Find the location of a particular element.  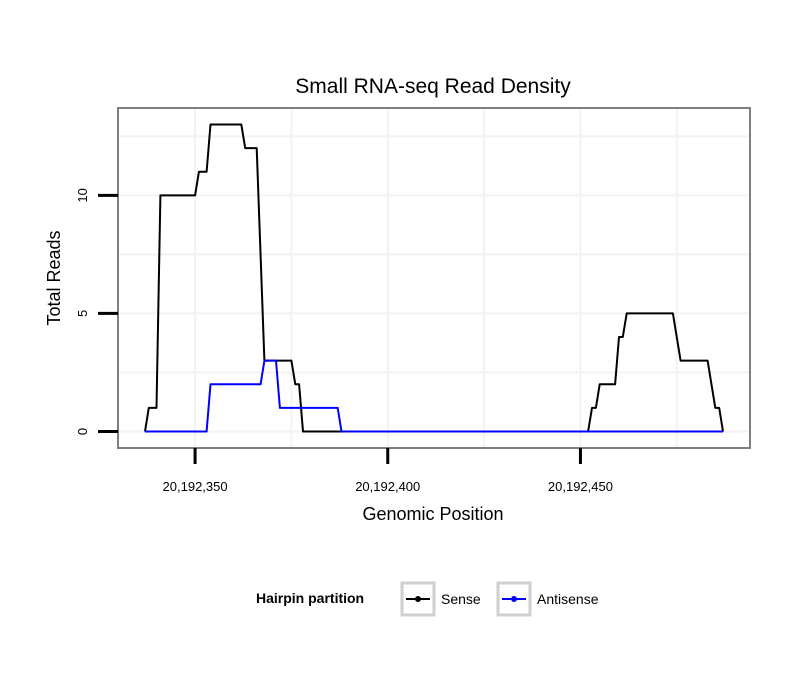

y-tick-label: 10 is located at coordinates (82, 195).